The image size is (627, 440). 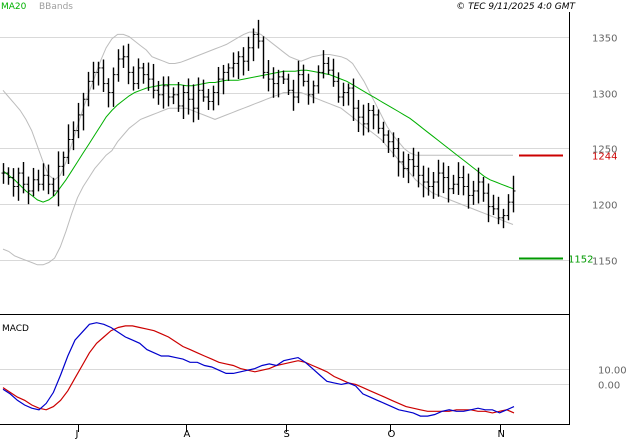 I want to click on resistance-label: 1244, so click(x=604, y=157).